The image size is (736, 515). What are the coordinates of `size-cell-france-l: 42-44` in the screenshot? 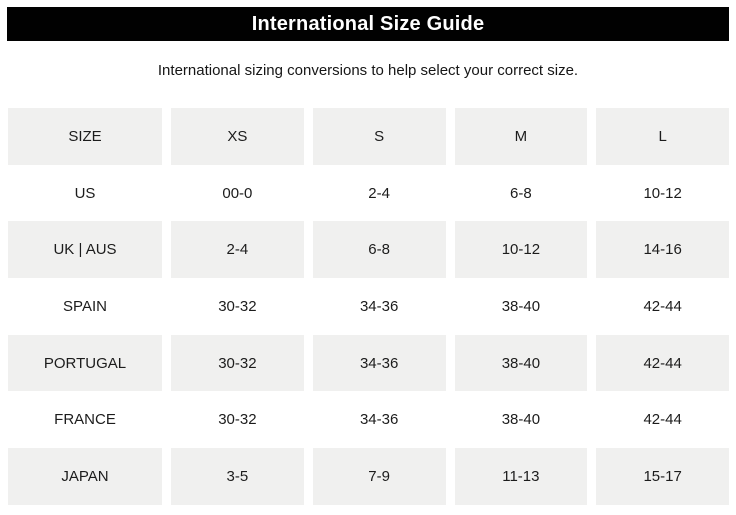 It's located at (662, 420).